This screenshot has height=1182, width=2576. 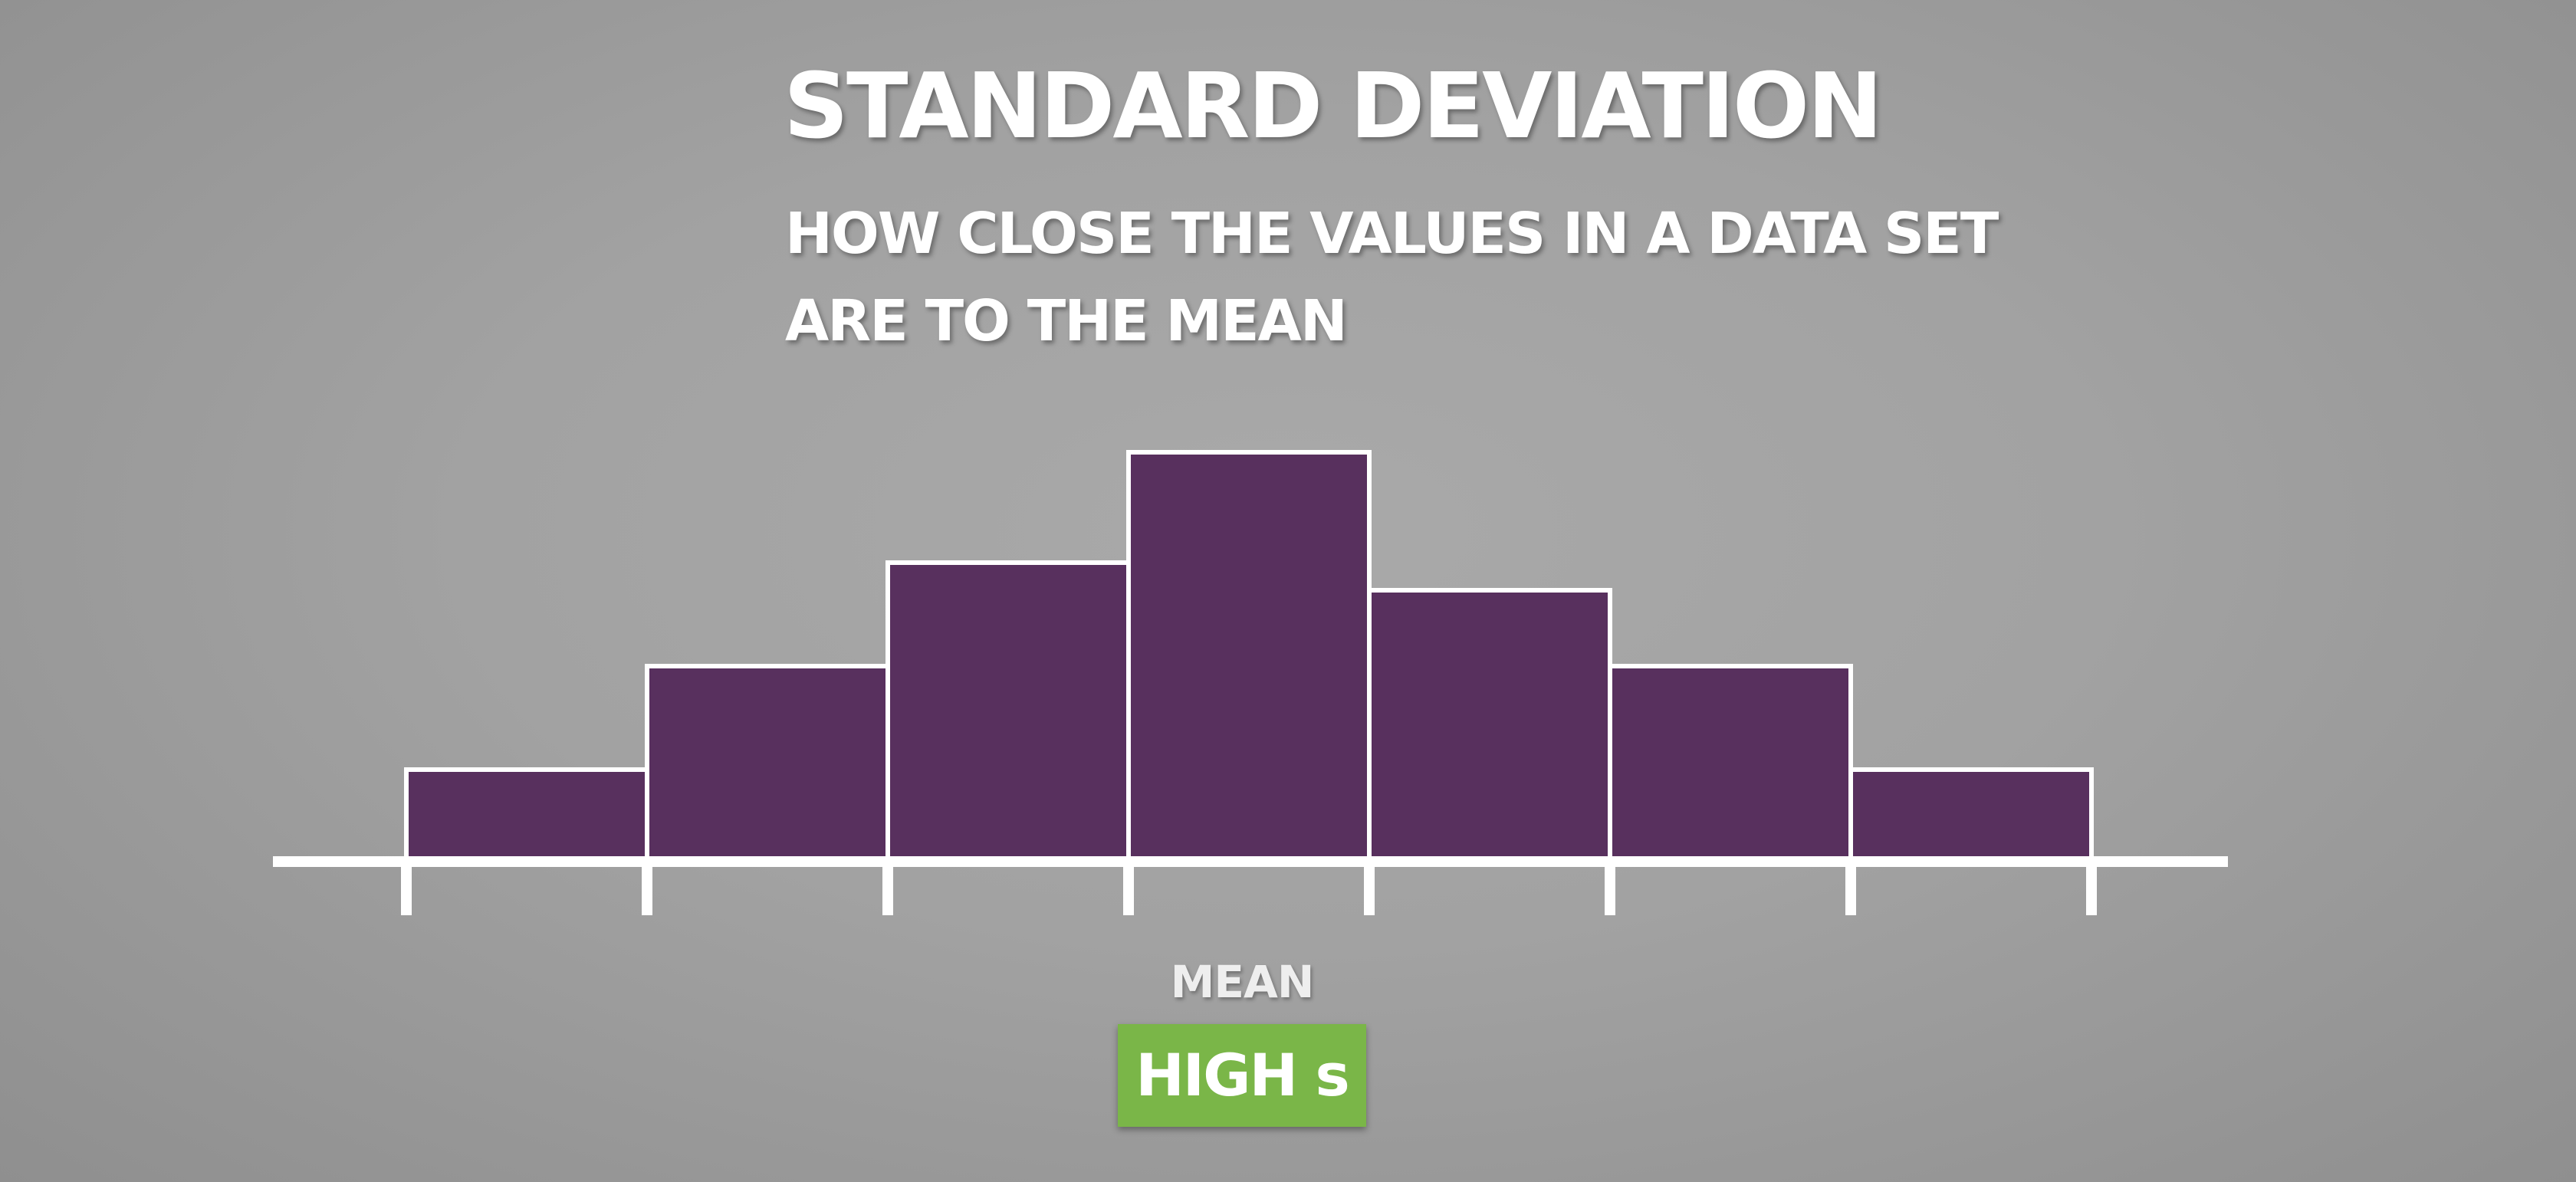 What do you see at coordinates (1333, 106) in the screenshot?
I see `chart-title: STANDARD DEVIATION` at bounding box center [1333, 106].